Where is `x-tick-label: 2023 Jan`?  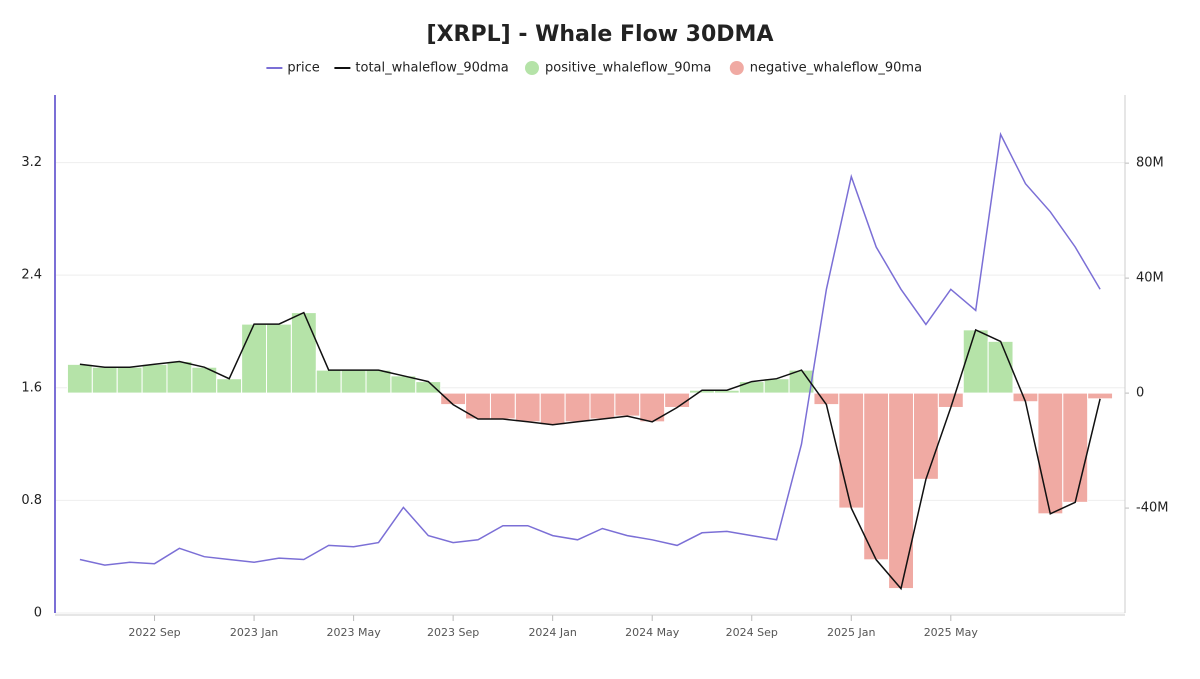
x-tick-label: 2023 Jan is located at coordinates (254, 632).